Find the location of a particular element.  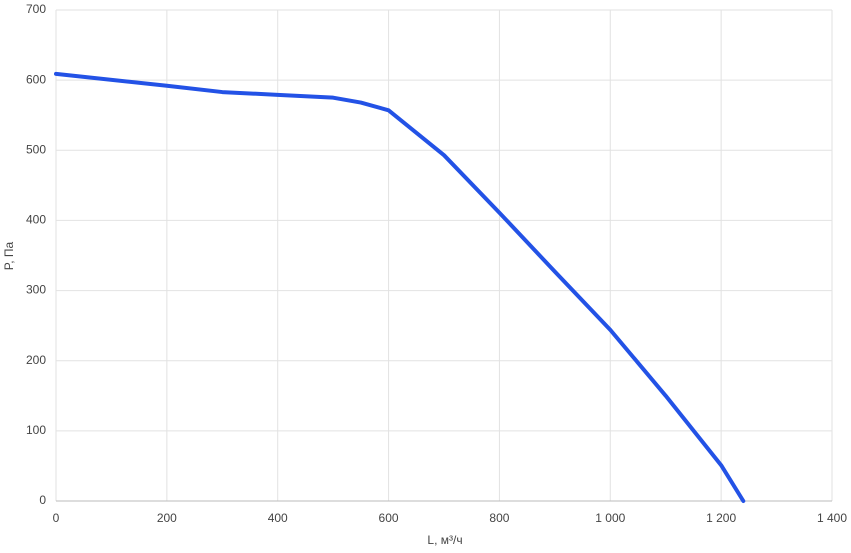

y-axis-label: P, Па is located at coordinates (9, 255).